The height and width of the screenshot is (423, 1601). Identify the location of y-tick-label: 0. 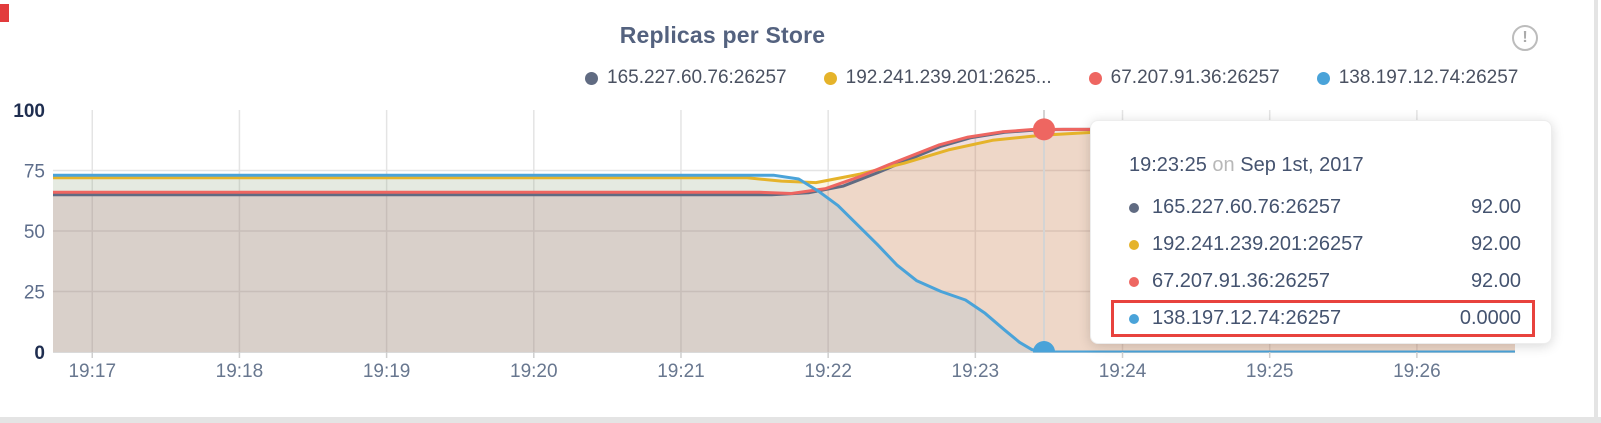
(39, 353).